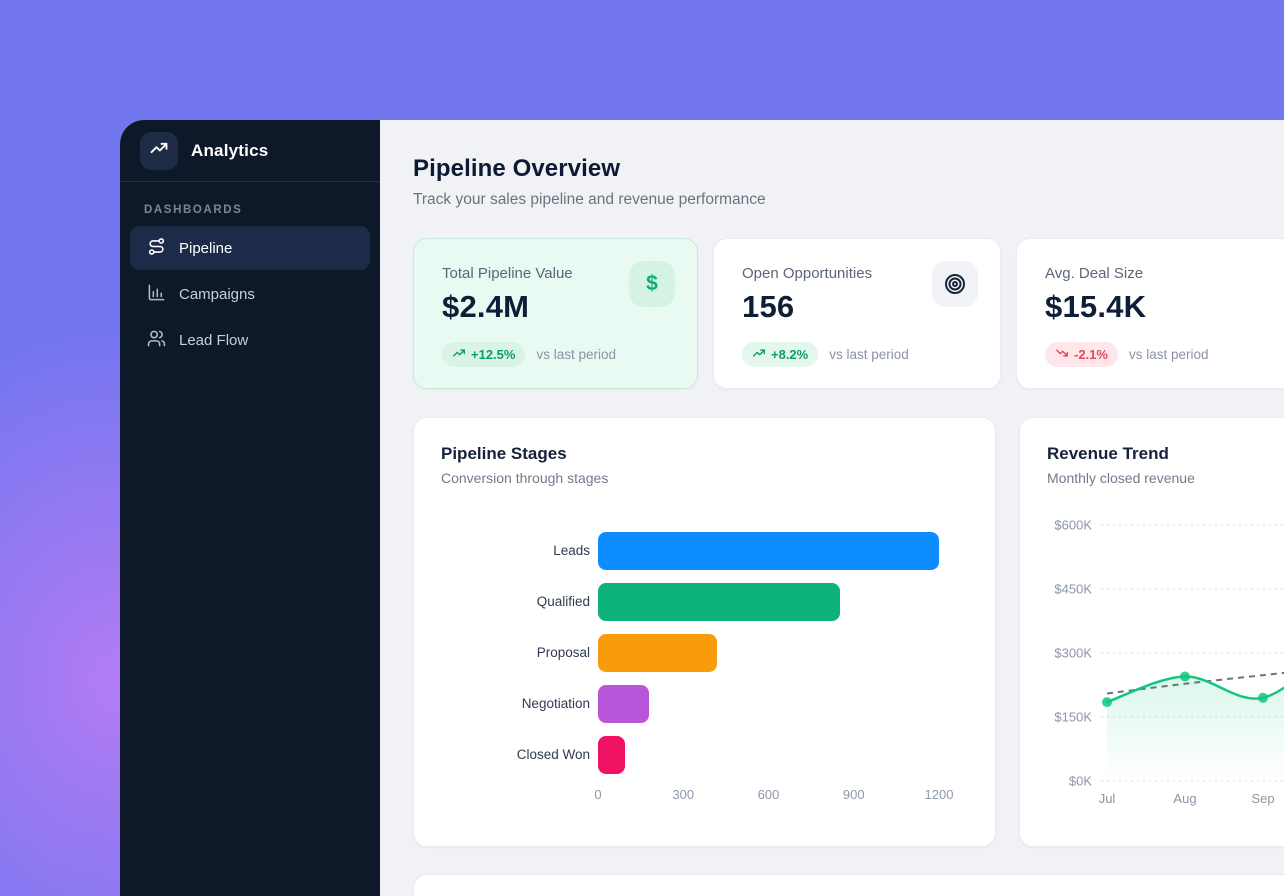 This screenshot has width=1284, height=896. I want to click on users-icon, so click(156, 340).